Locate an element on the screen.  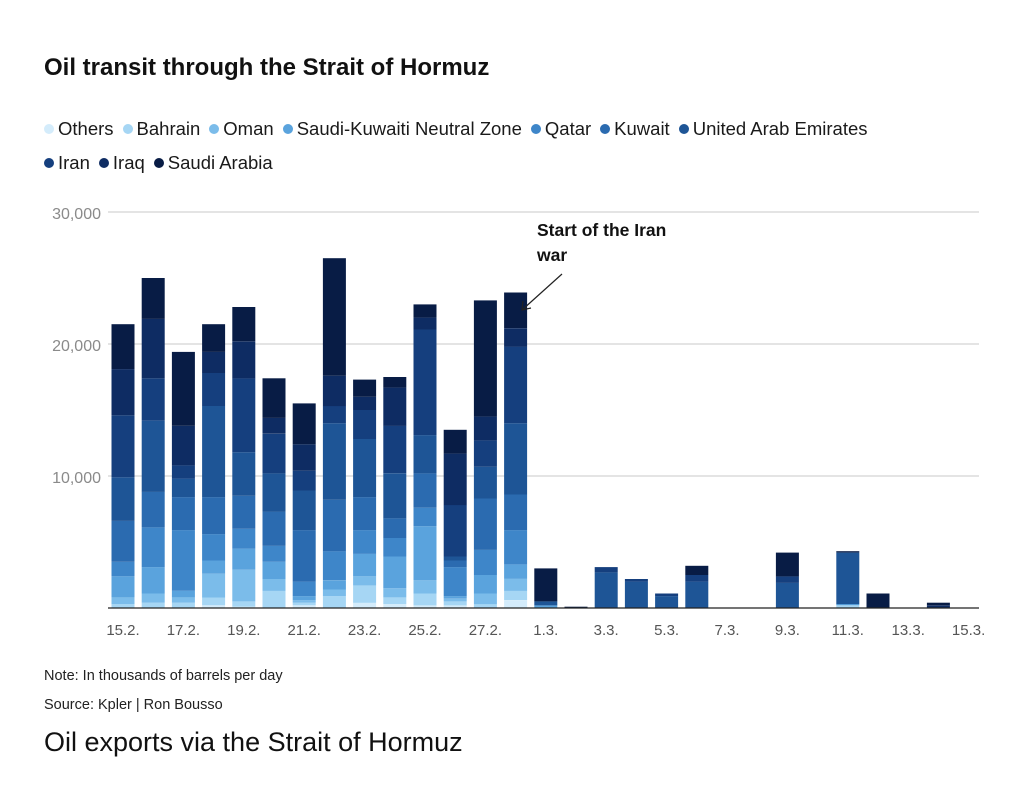
annotation: Start of the Iran war is located at coordinates (593, 265).